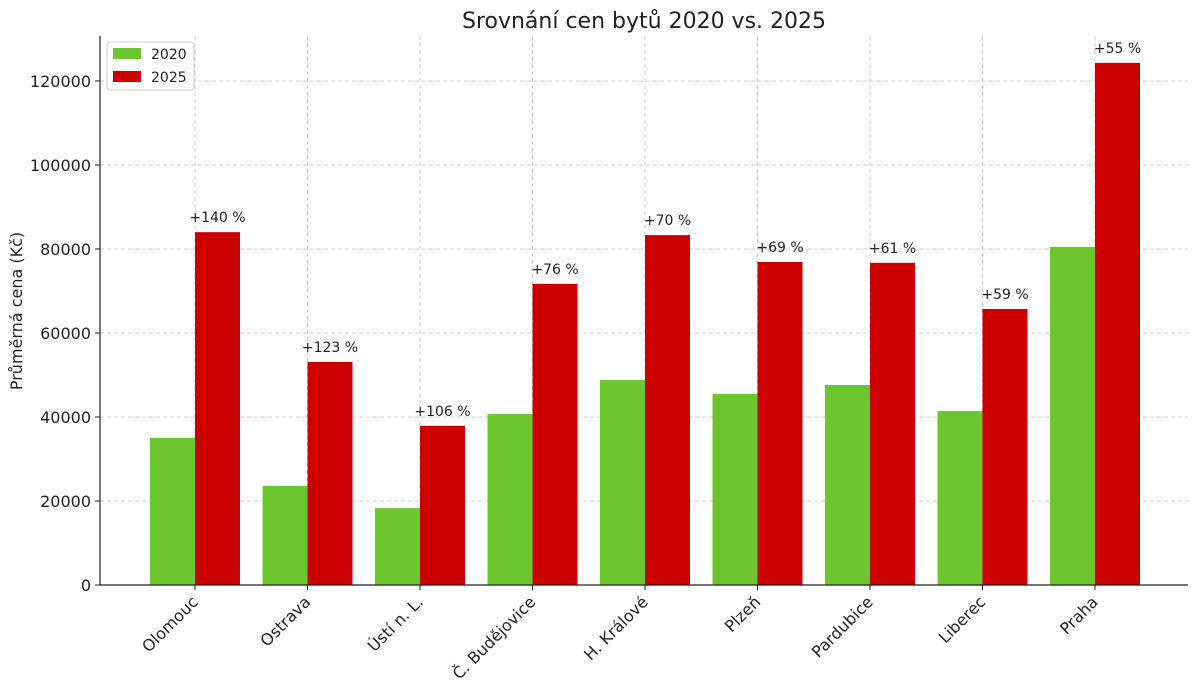 The height and width of the screenshot is (699, 1199). Describe the element at coordinates (150, 66) in the screenshot. I see `legend: 2020 2025` at that location.